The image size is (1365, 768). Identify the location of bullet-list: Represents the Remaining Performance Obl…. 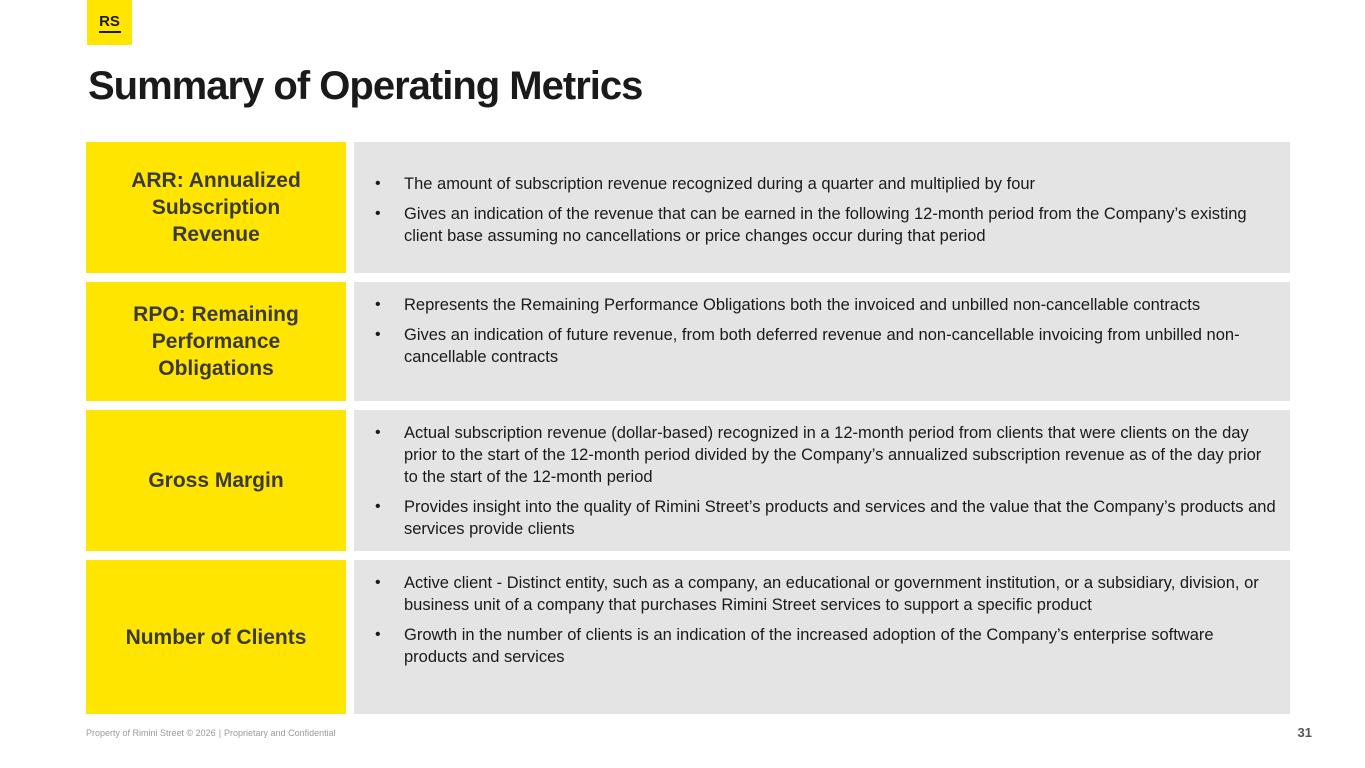
(822, 331).